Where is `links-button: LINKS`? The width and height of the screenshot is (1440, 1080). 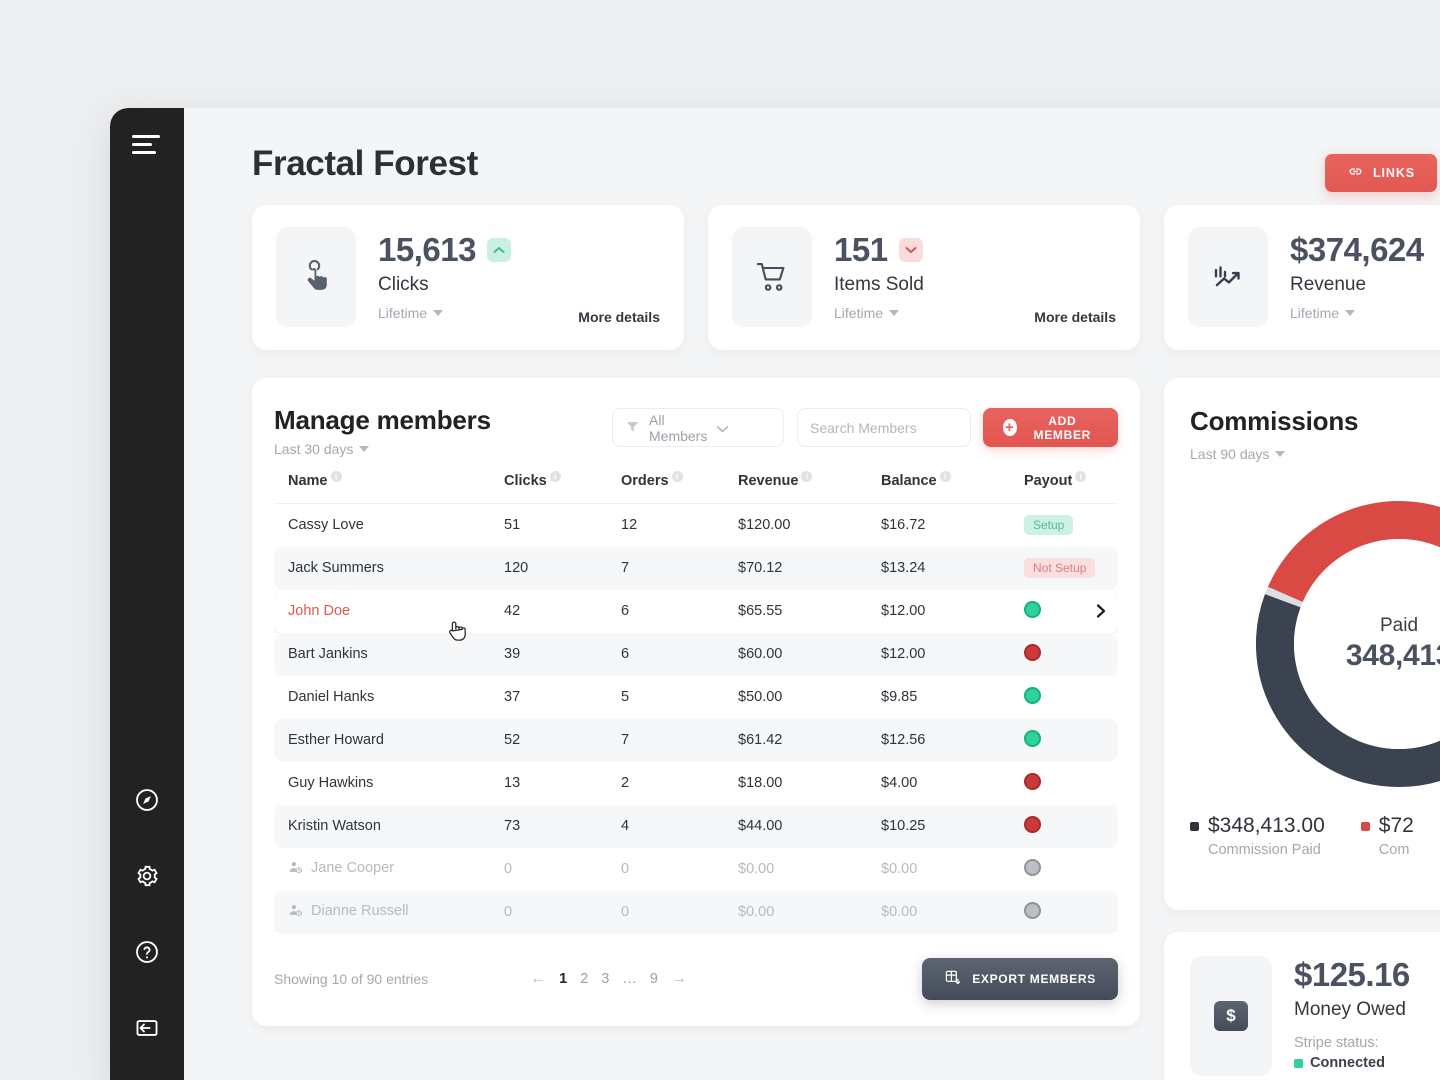 links-button: LINKS is located at coordinates (1381, 173).